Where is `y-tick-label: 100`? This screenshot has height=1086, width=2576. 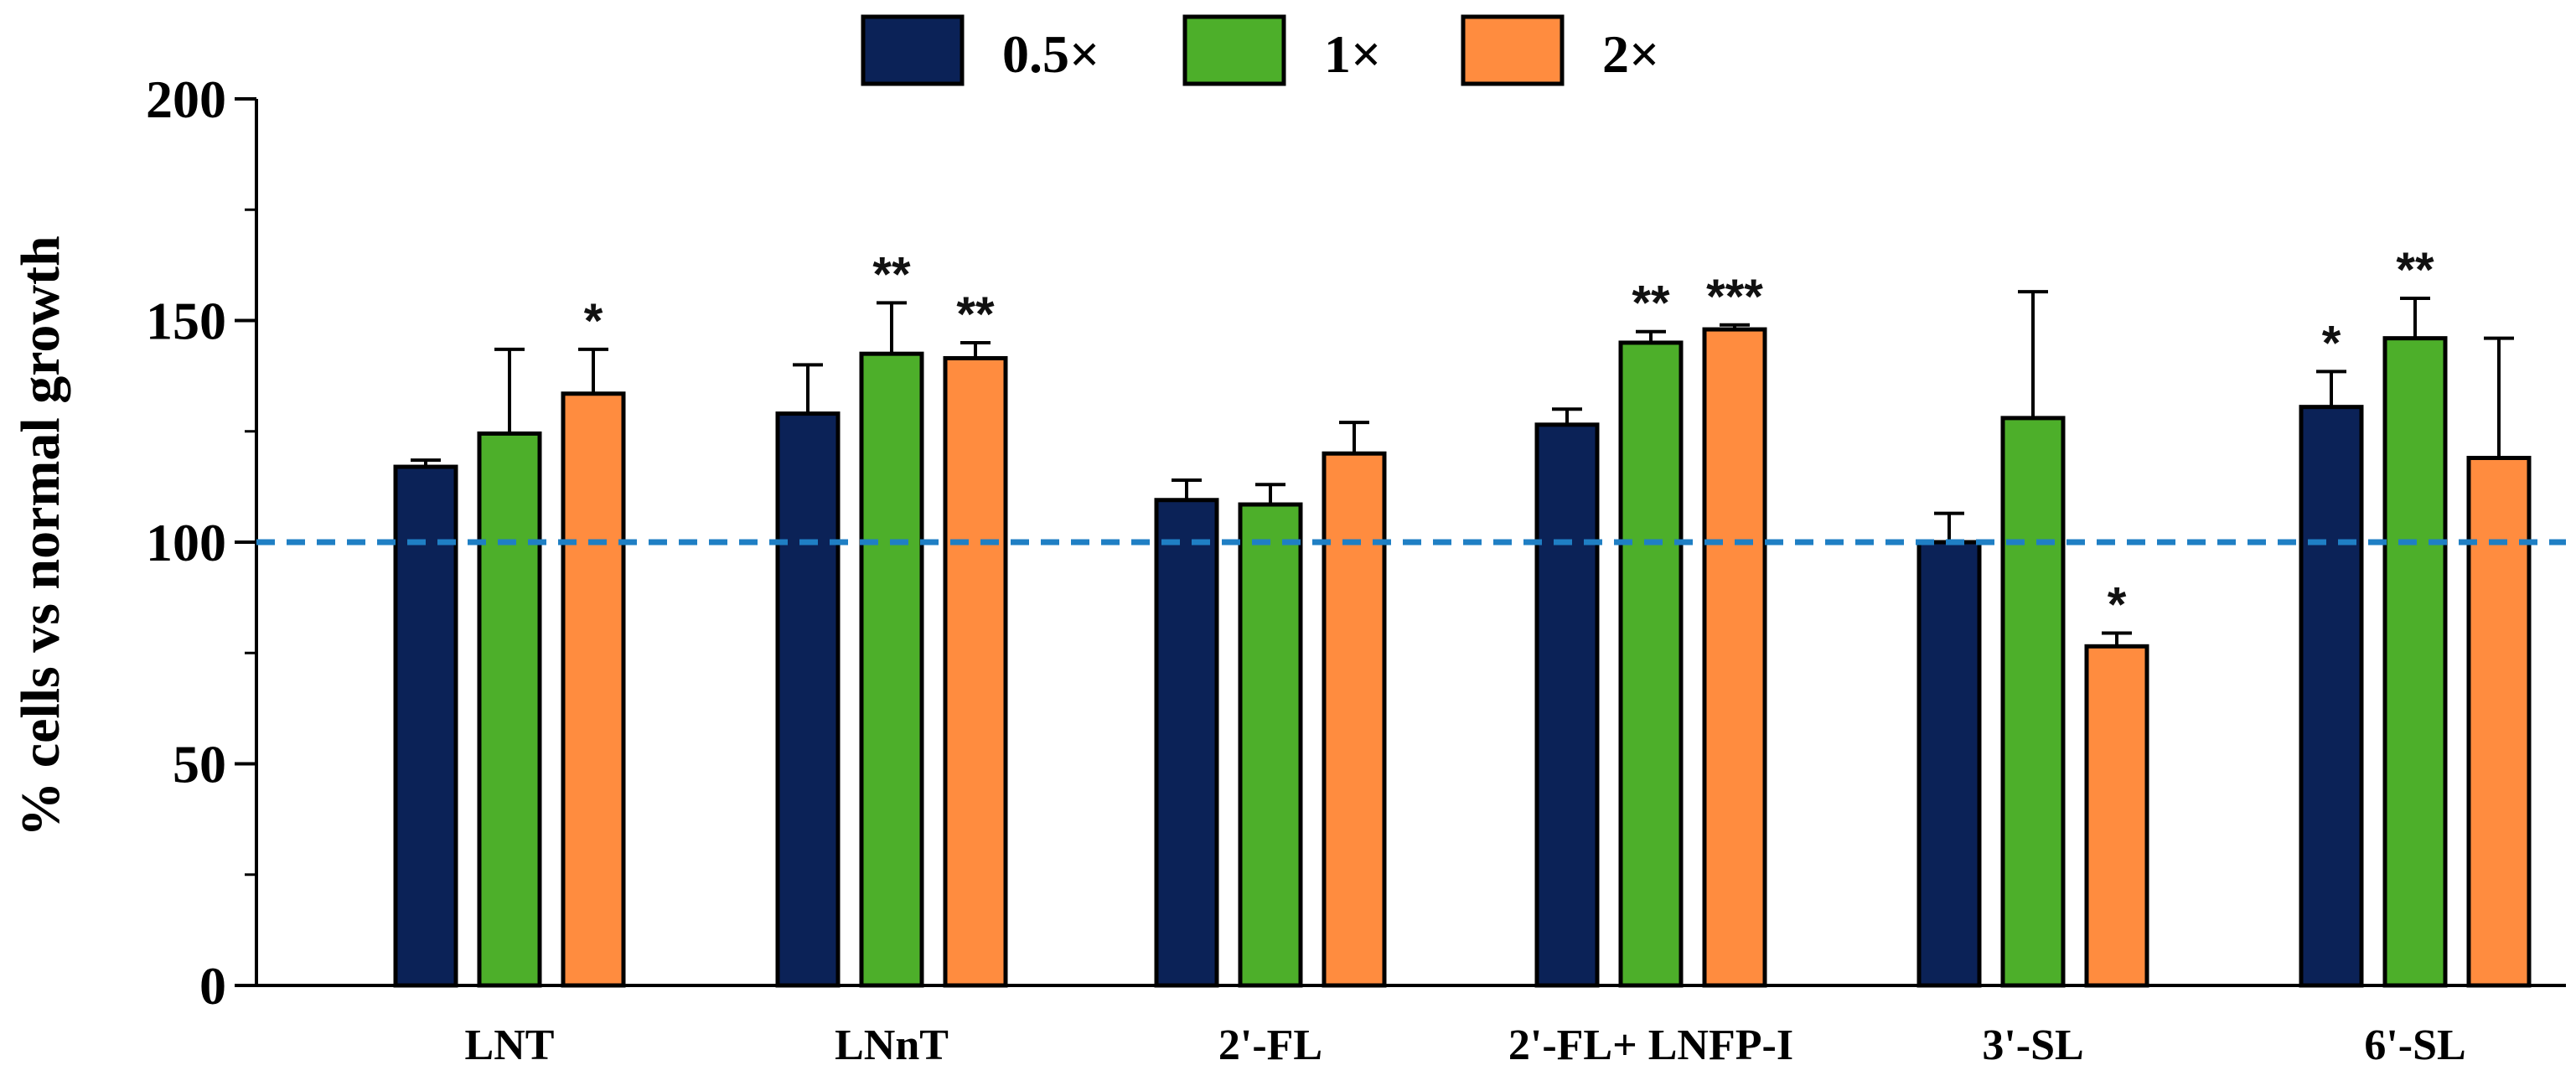
y-tick-label: 100 is located at coordinates (186, 542).